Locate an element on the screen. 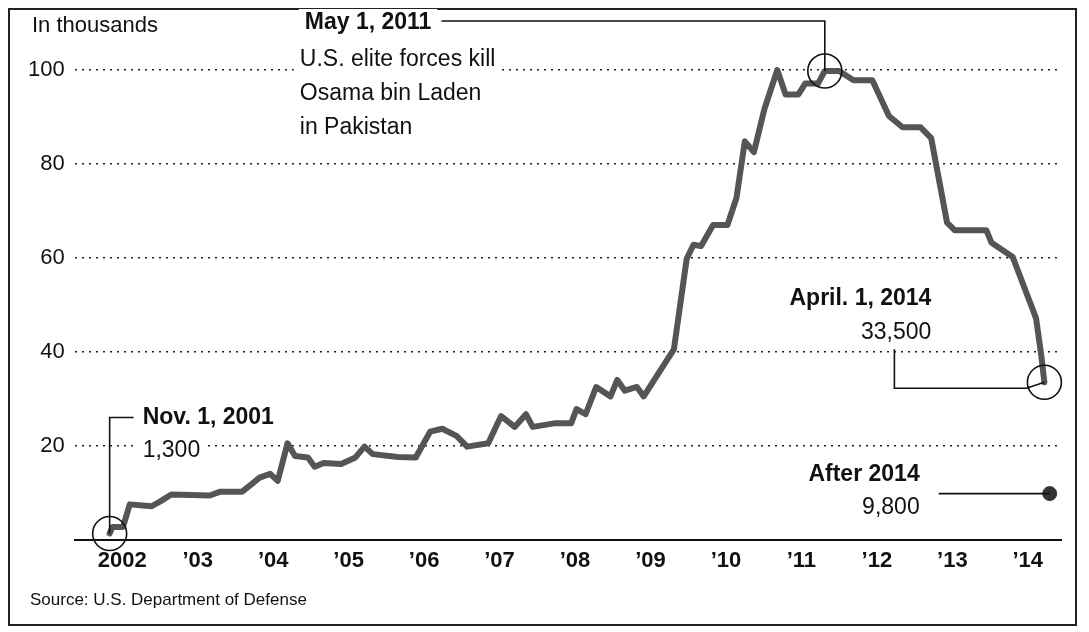 This screenshot has width=1089, height=632. annotation: U.S. elite forces kill Osama bin Laden in Pakistan is located at coordinates (397, 91).